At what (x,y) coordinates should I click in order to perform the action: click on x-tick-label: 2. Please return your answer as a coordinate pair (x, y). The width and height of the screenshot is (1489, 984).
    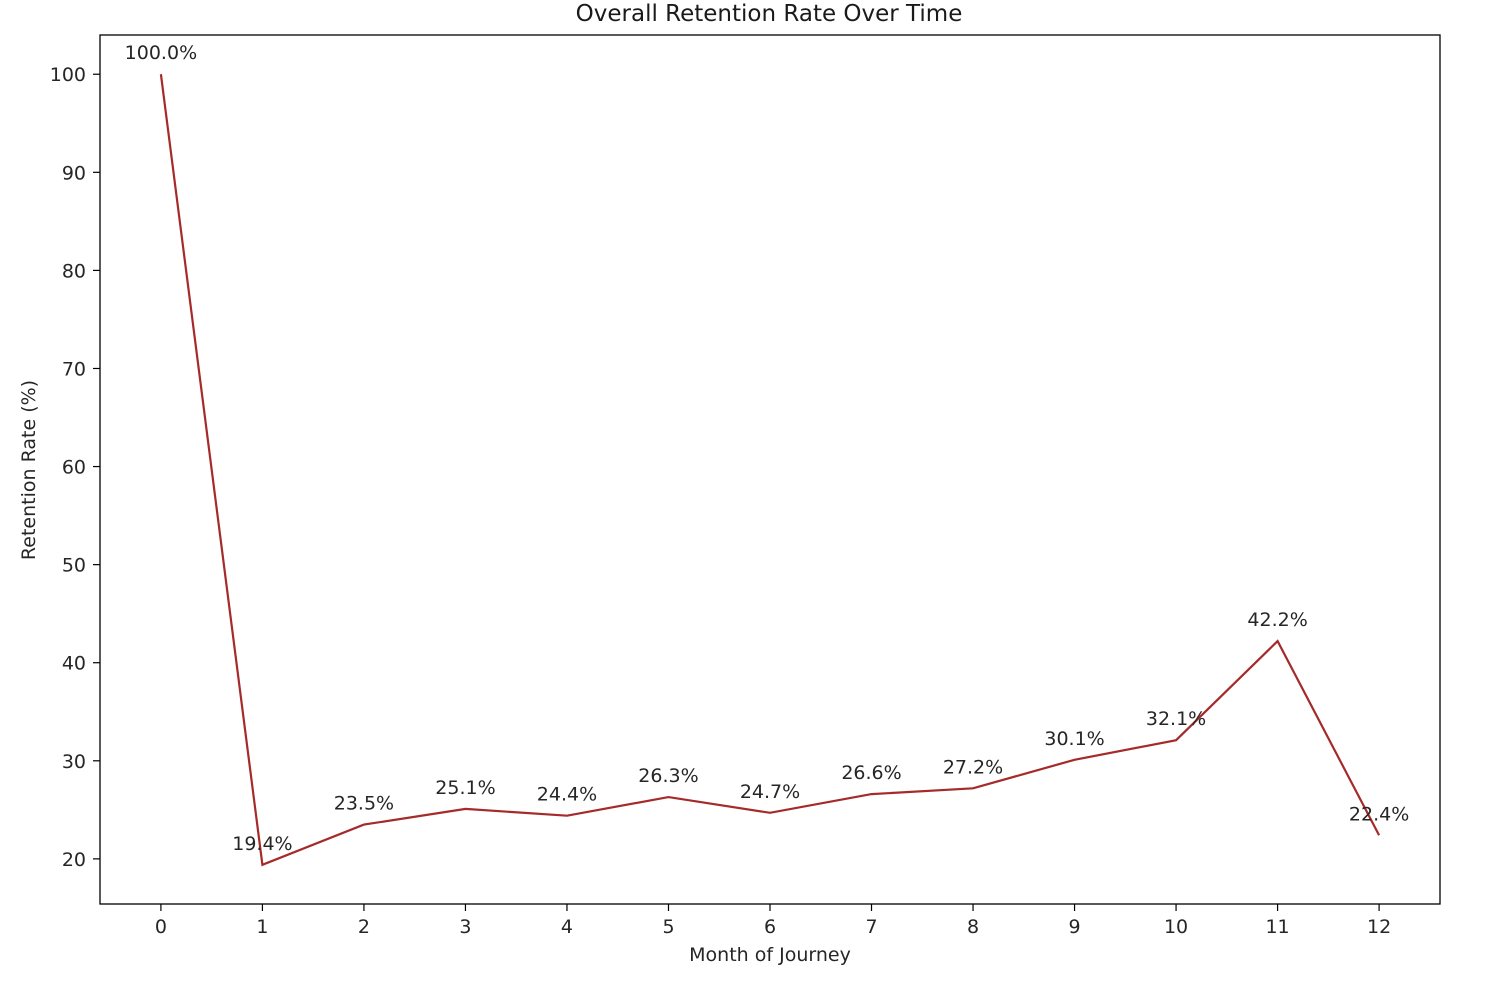
    Looking at the image, I should click on (364, 927).